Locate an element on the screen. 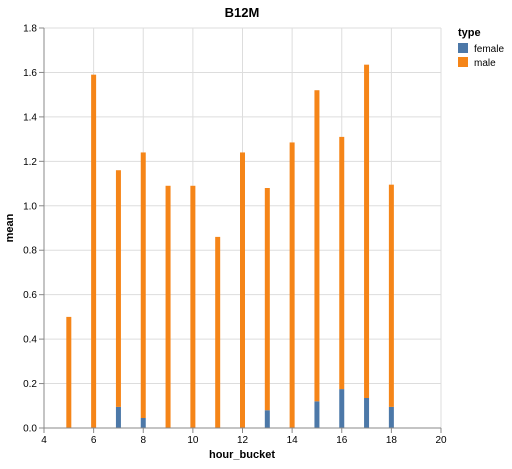 Image resolution: width=512 pixels, height=469 pixels. x-axis-title: hour_bucket is located at coordinates (242, 455).